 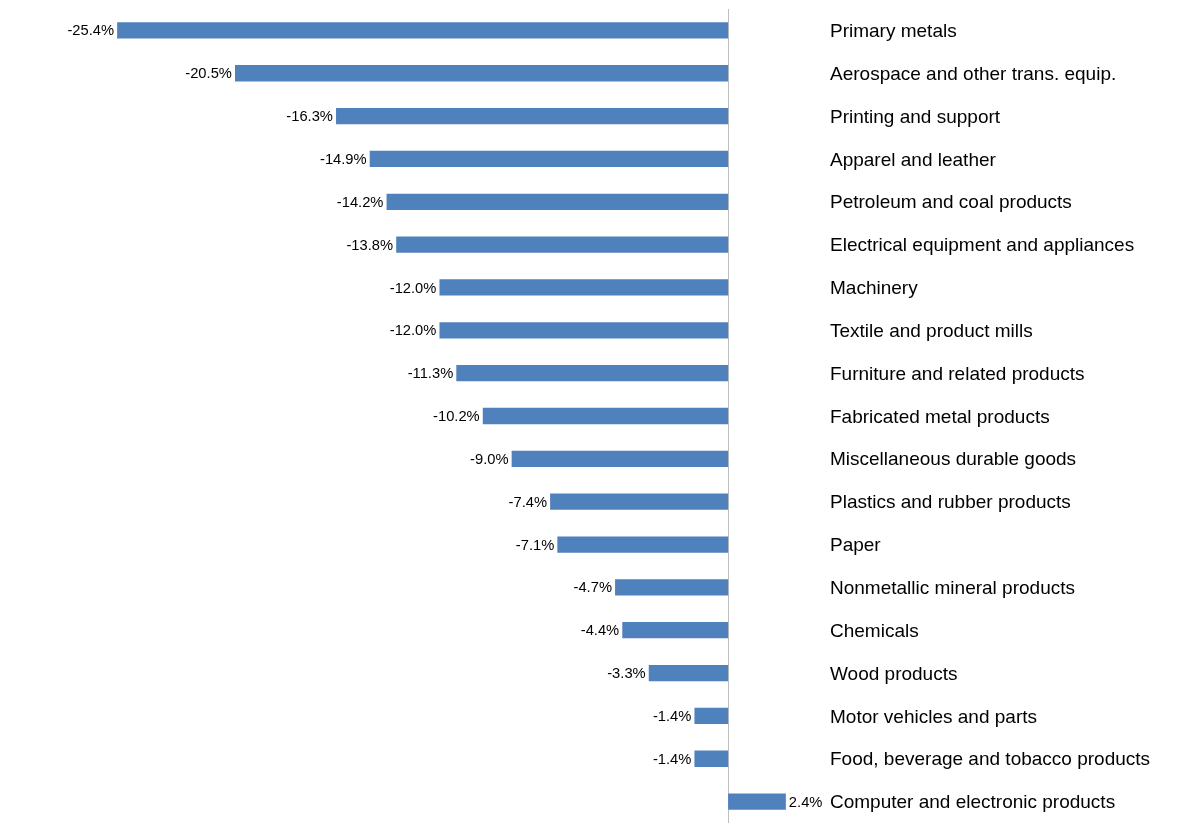 What do you see at coordinates (600, 630) in the screenshot?
I see `data-label: -4.4%` at bounding box center [600, 630].